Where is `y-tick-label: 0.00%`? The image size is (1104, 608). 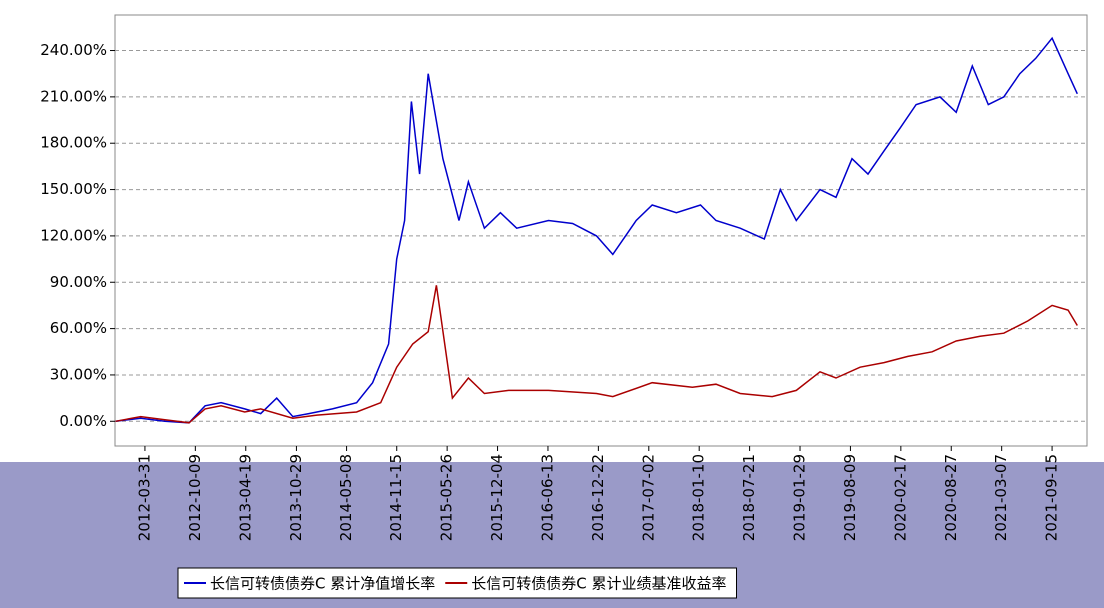
y-tick-label: 0.00% is located at coordinates (83, 421).